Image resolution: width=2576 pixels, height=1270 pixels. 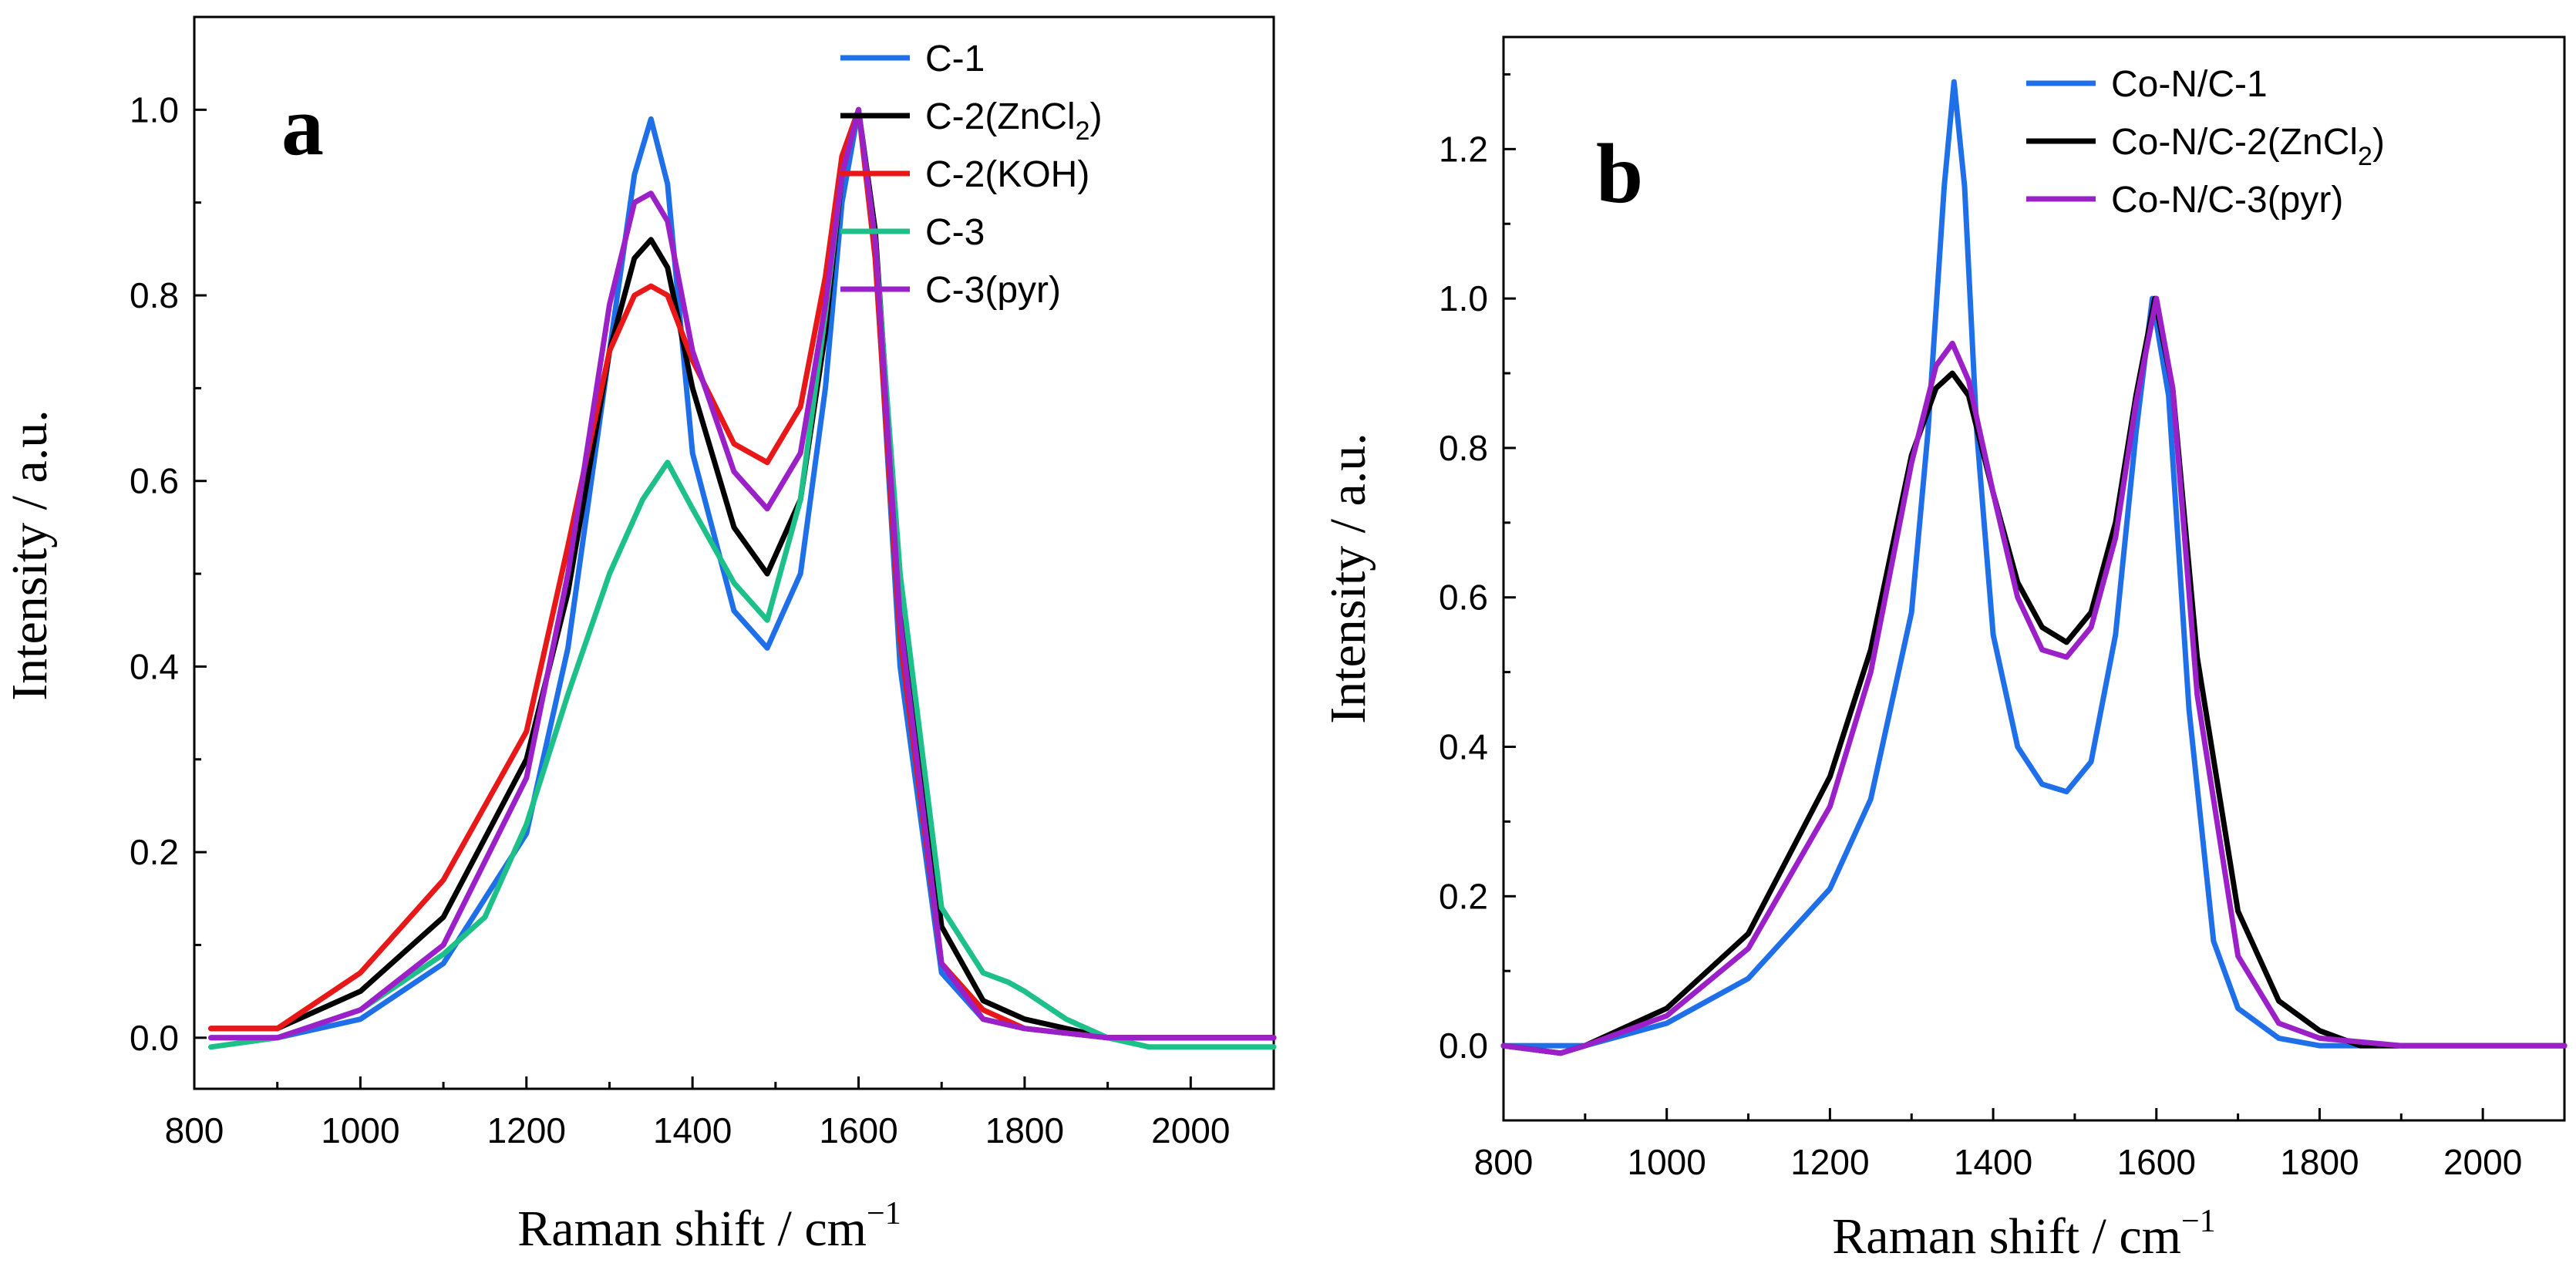 What do you see at coordinates (302, 126) in the screenshot?
I see `panel-label-a: a` at bounding box center [302, 126].